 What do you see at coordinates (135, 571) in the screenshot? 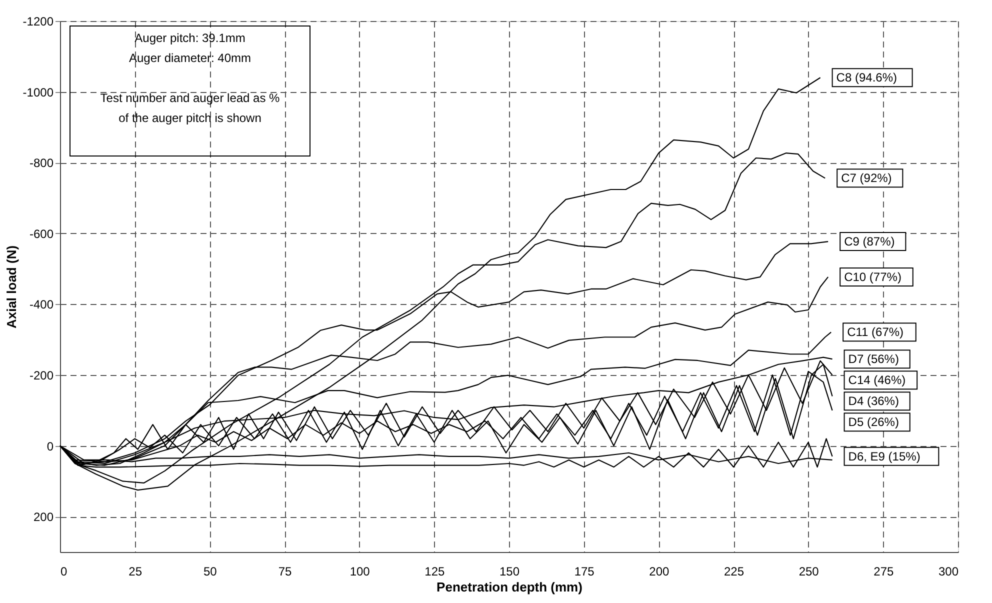
I see `x-tick-label: 25` at bounding box center [135, 571].